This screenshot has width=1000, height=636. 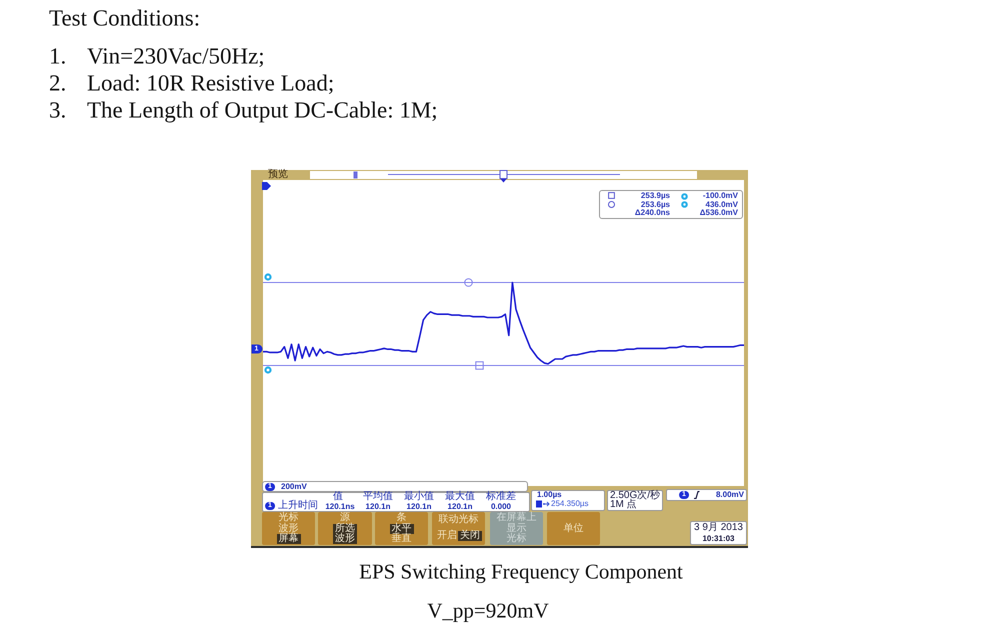 What do you see at coordinates (458, 519) in the screenshot?
I see `text: 联动光标` at bounding box center [458, 519].